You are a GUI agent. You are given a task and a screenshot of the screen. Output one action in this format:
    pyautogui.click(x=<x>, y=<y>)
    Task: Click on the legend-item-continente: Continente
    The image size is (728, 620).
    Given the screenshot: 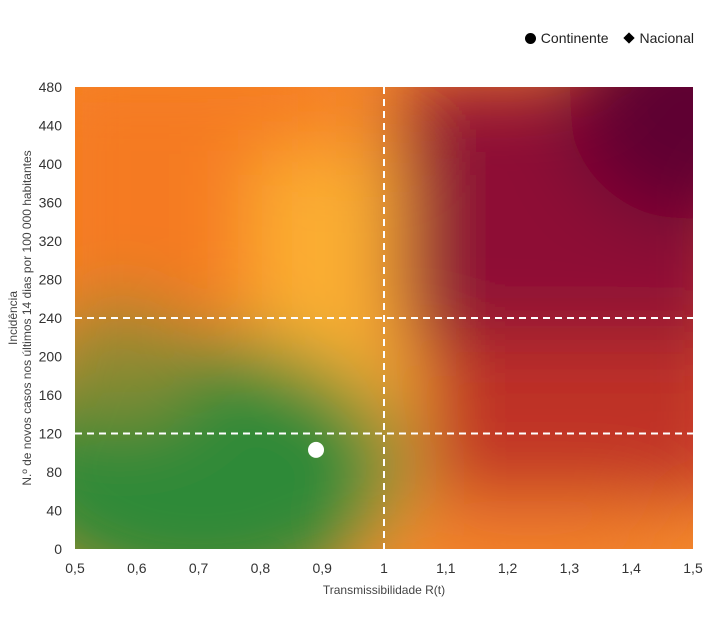 What is the action you would take?
    pyautogui.click(x=566, y=38)
    